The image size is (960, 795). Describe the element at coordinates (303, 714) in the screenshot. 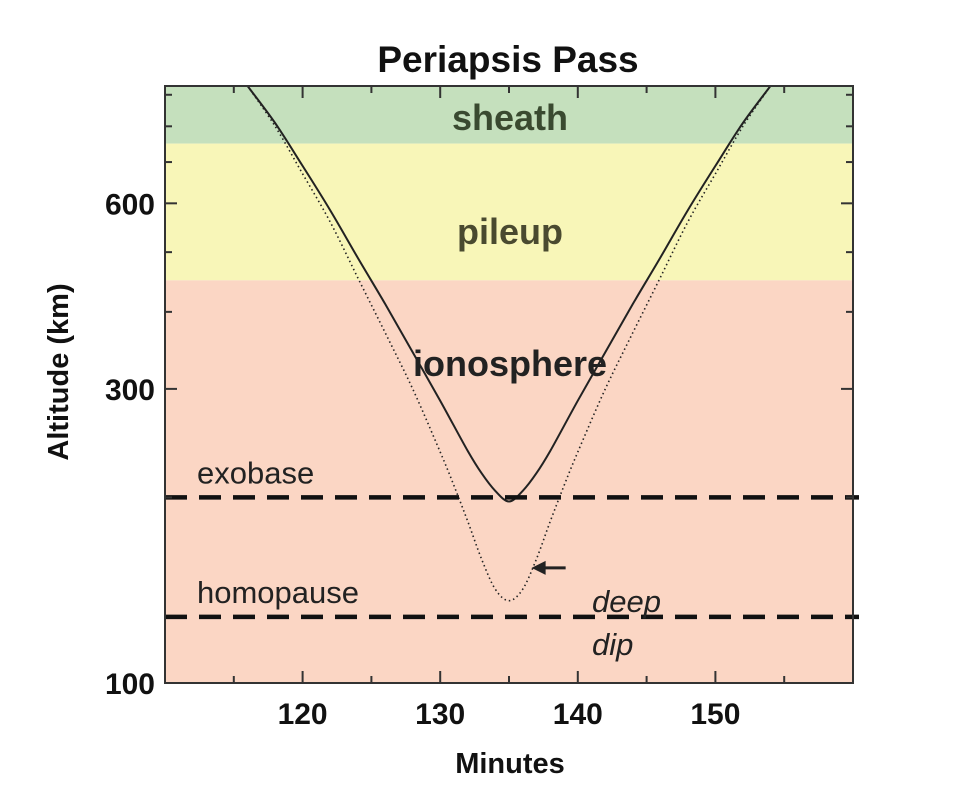

I see `x-tick-label: 120` at that location.